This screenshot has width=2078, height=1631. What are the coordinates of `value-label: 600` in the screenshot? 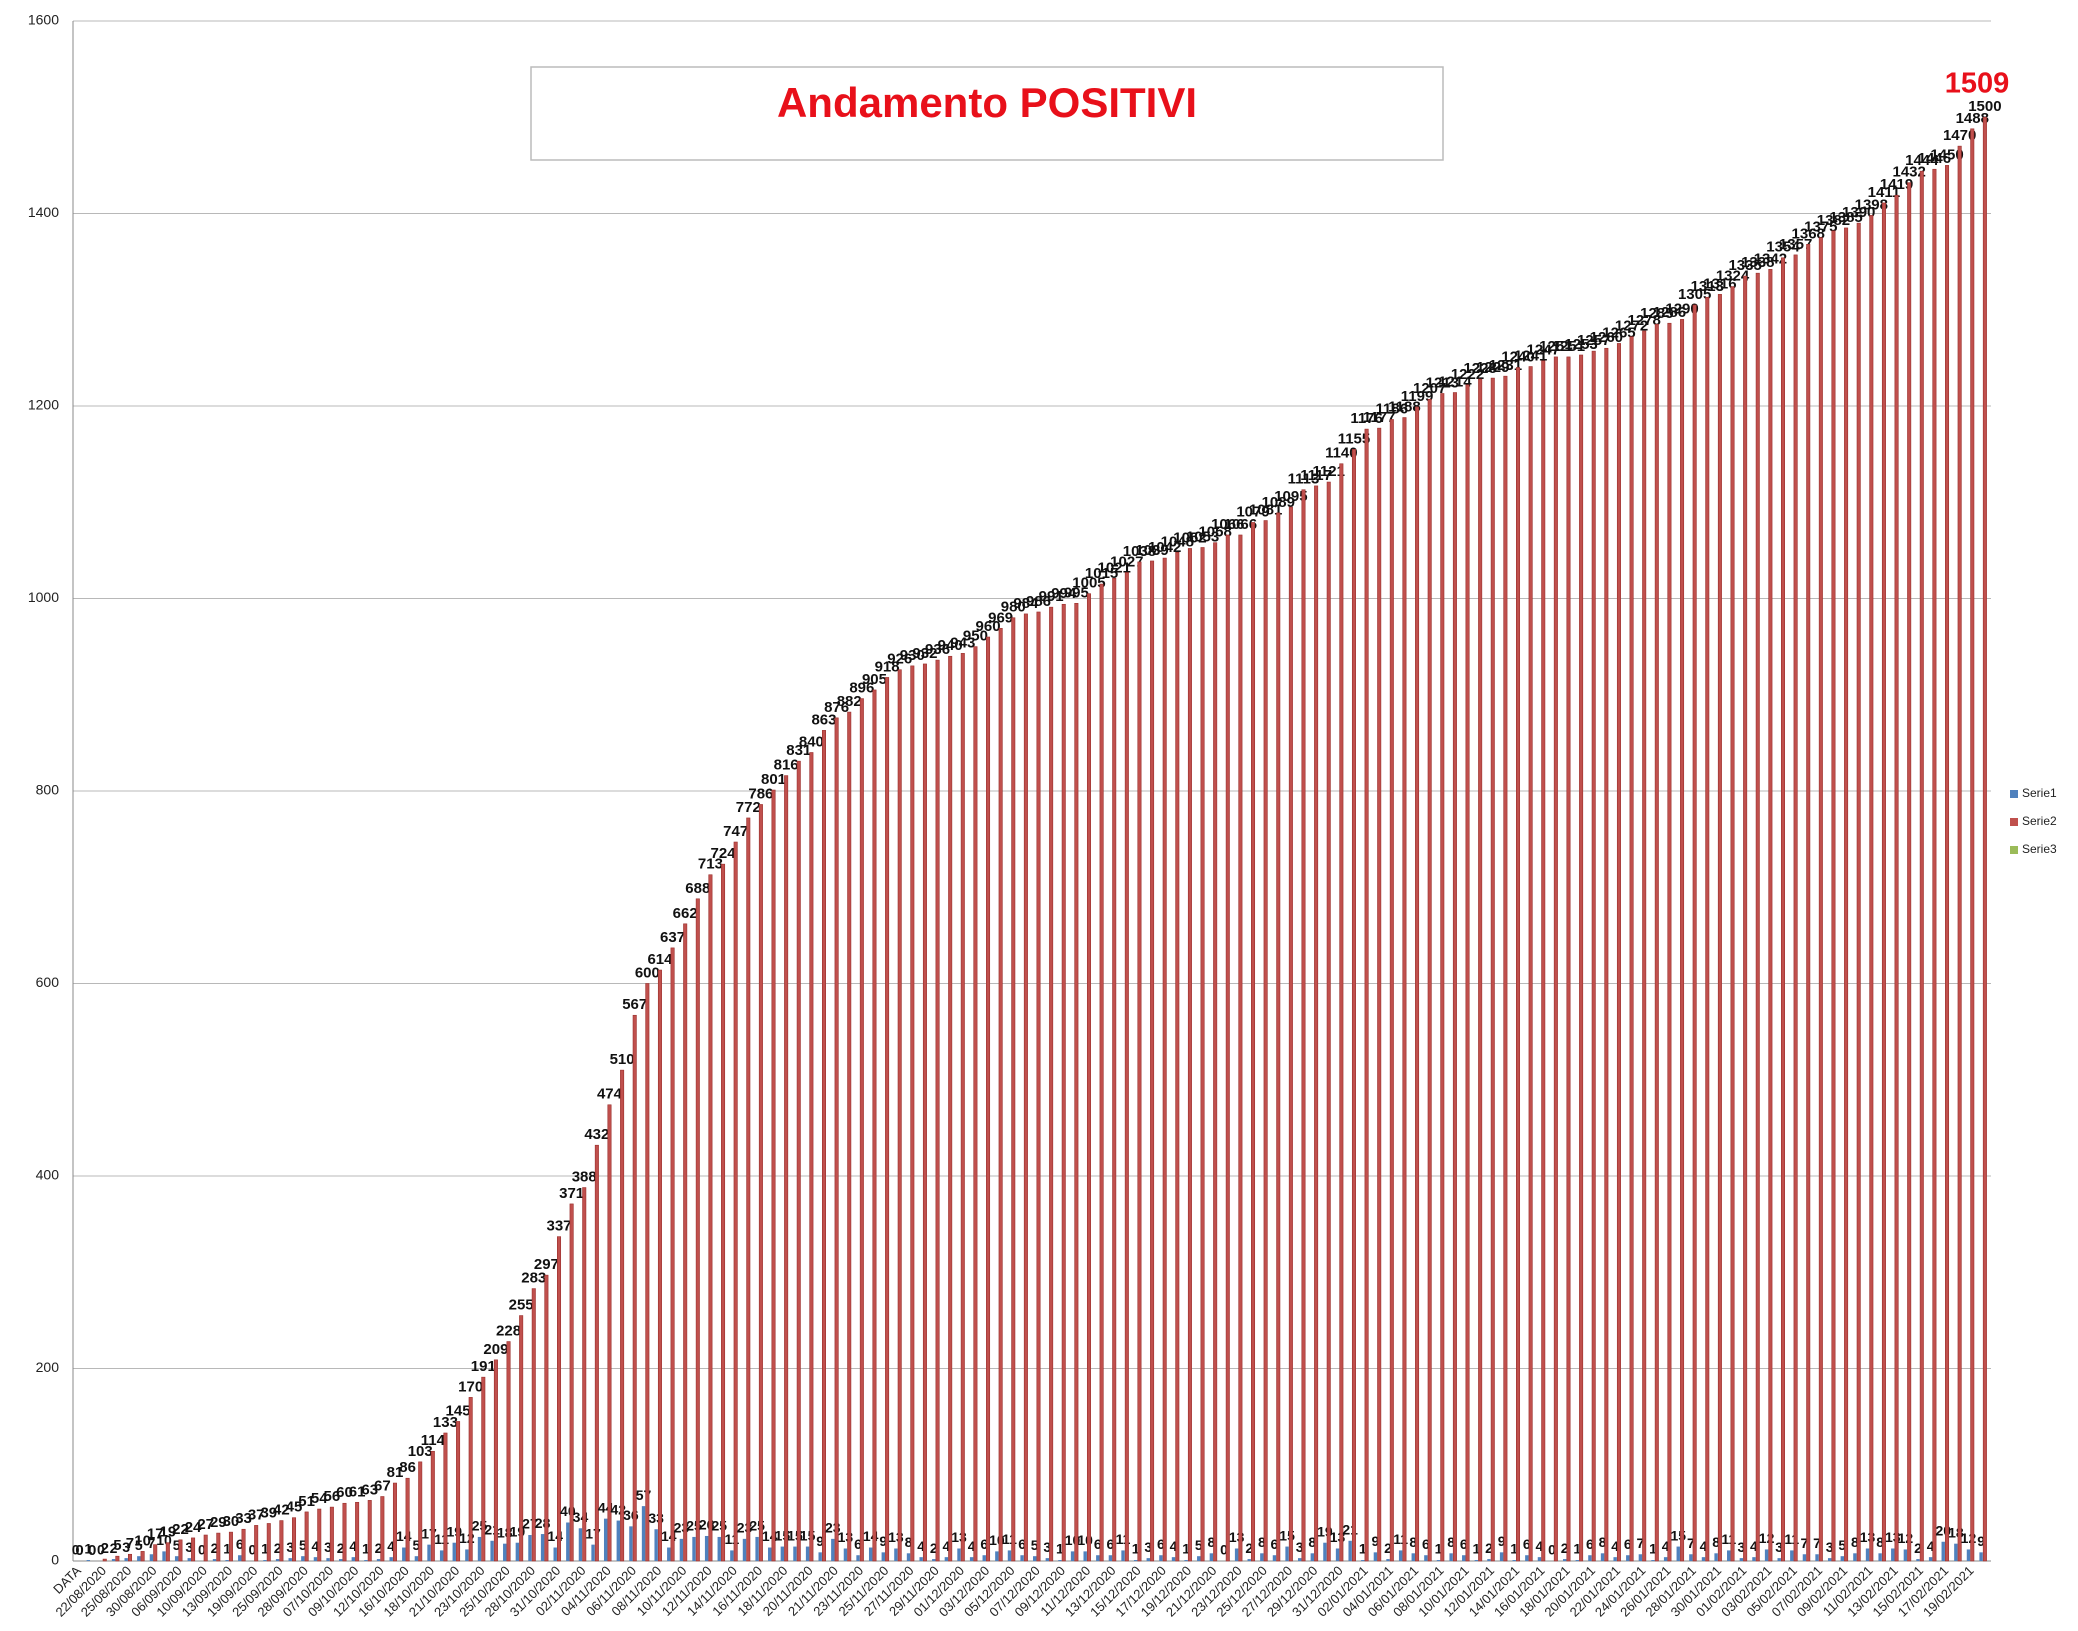 It's located at (647, 972).